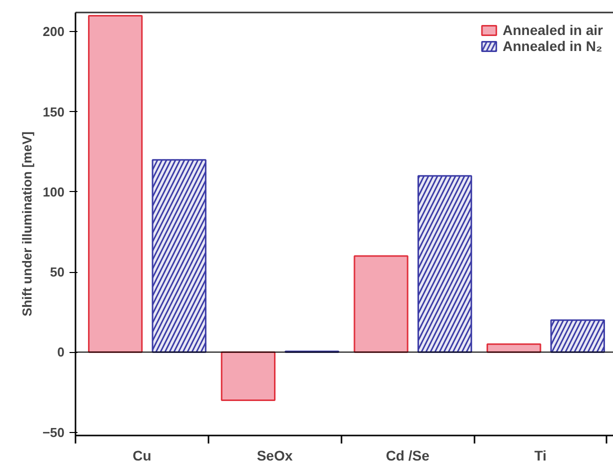  Describe the element at coordinates (53, 432) in the screenshot. I see `y-tick-label: −50` at that location.